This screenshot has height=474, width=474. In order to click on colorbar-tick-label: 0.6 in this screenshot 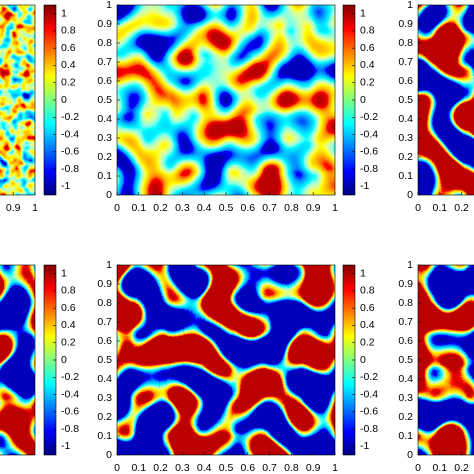, I will do `click(367, 48)`.